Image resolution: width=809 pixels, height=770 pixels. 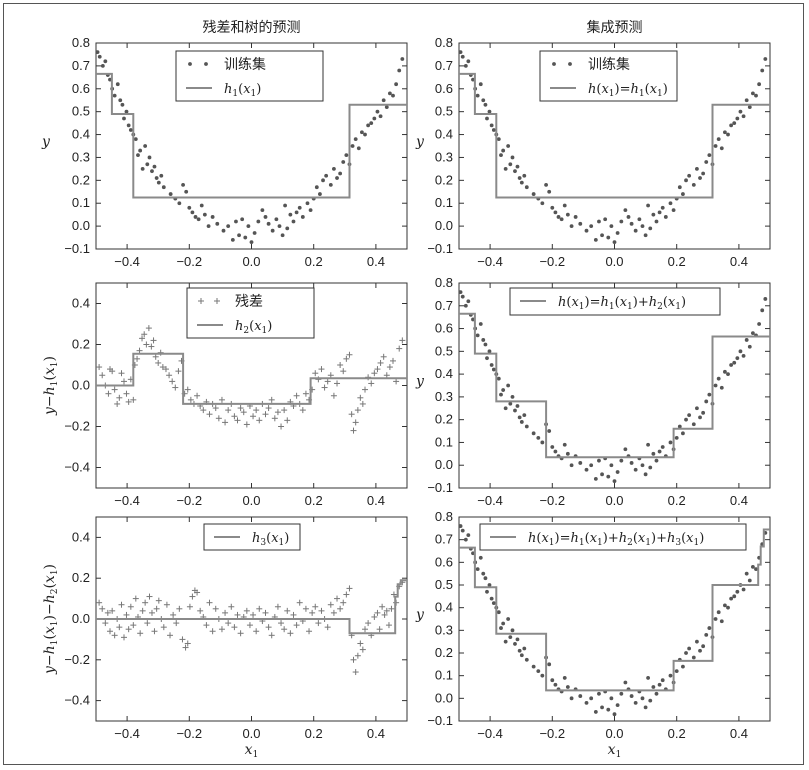 I want to click on y-tick-label: 0.8, so click(x=81, y=42).